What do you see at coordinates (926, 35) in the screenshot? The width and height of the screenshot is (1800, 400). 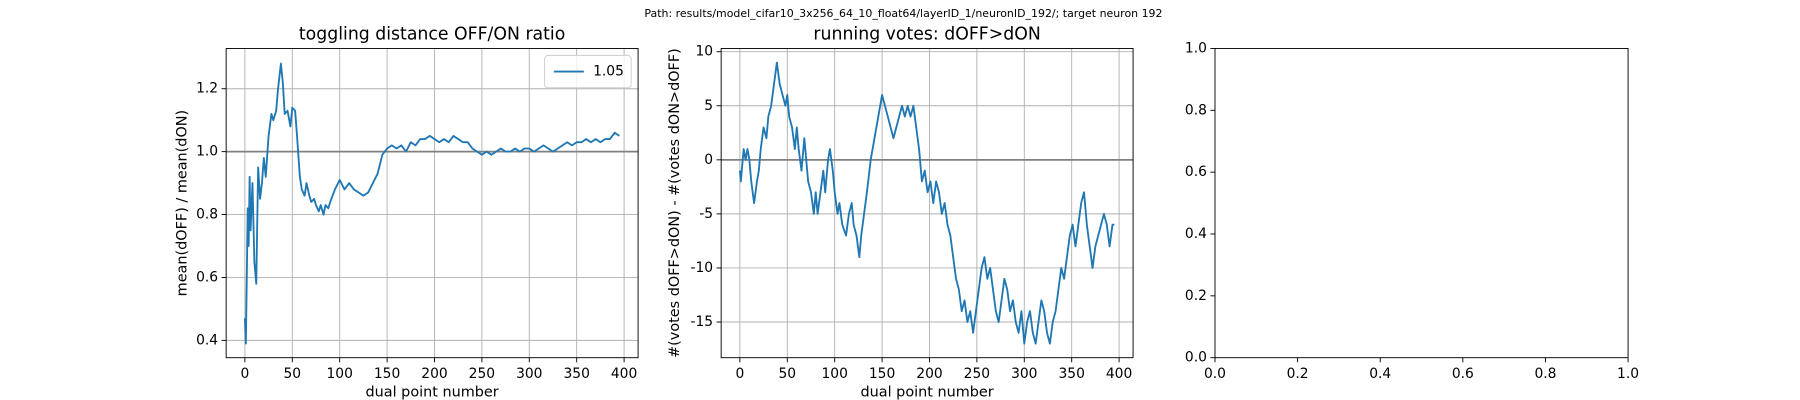 I see `chart-title: running votes: dOFF>dON` at bounding box center [926, 35].